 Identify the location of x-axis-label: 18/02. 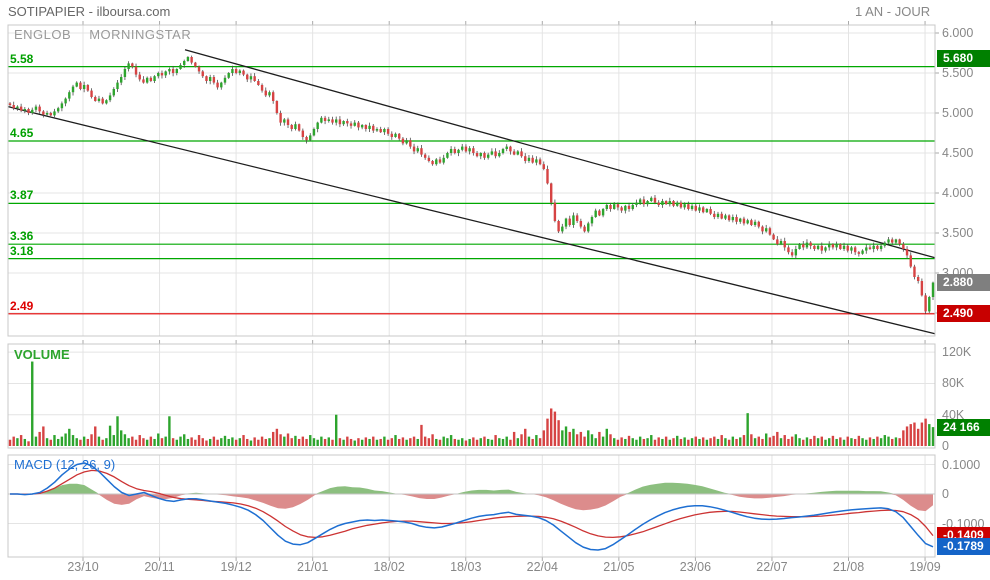
(389, 567).